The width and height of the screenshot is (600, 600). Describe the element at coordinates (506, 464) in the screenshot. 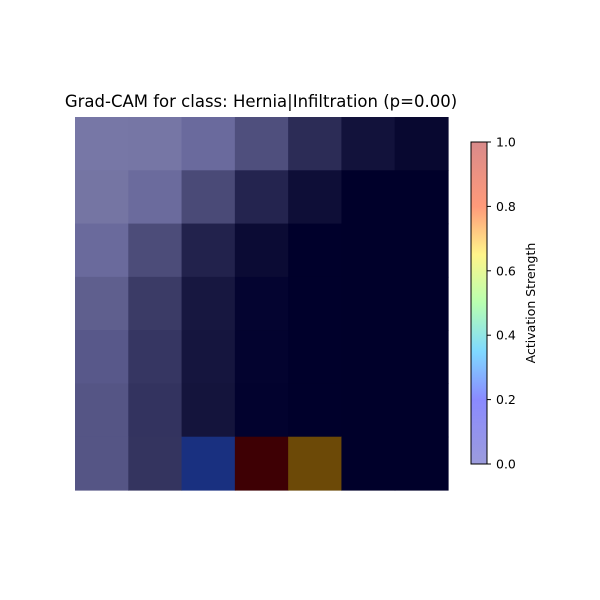

I see `colorbar-tick-label: 0.0` at that location.